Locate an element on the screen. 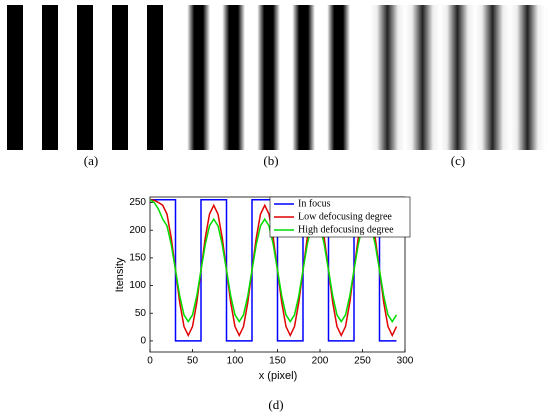 This screenshot has width=550, height=419. x-tick-label: 300 is located at coordinates (405, 361).